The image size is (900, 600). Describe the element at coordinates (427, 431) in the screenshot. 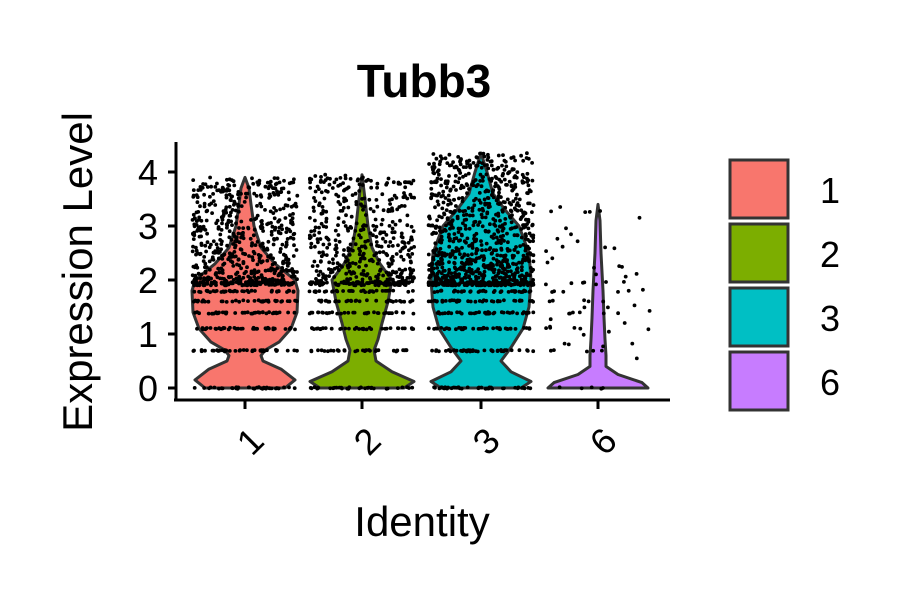

I see `x-axis-ticks: 1 2 3 6` at that location.